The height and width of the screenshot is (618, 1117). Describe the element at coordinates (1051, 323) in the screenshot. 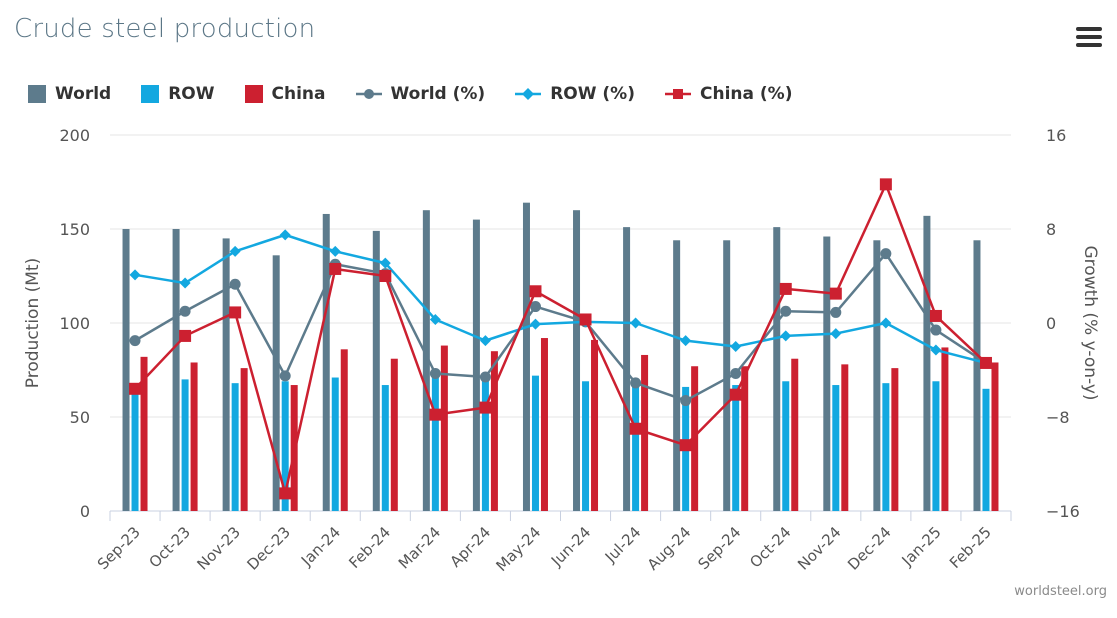

I see `y2-tick-label: 0` at that location.